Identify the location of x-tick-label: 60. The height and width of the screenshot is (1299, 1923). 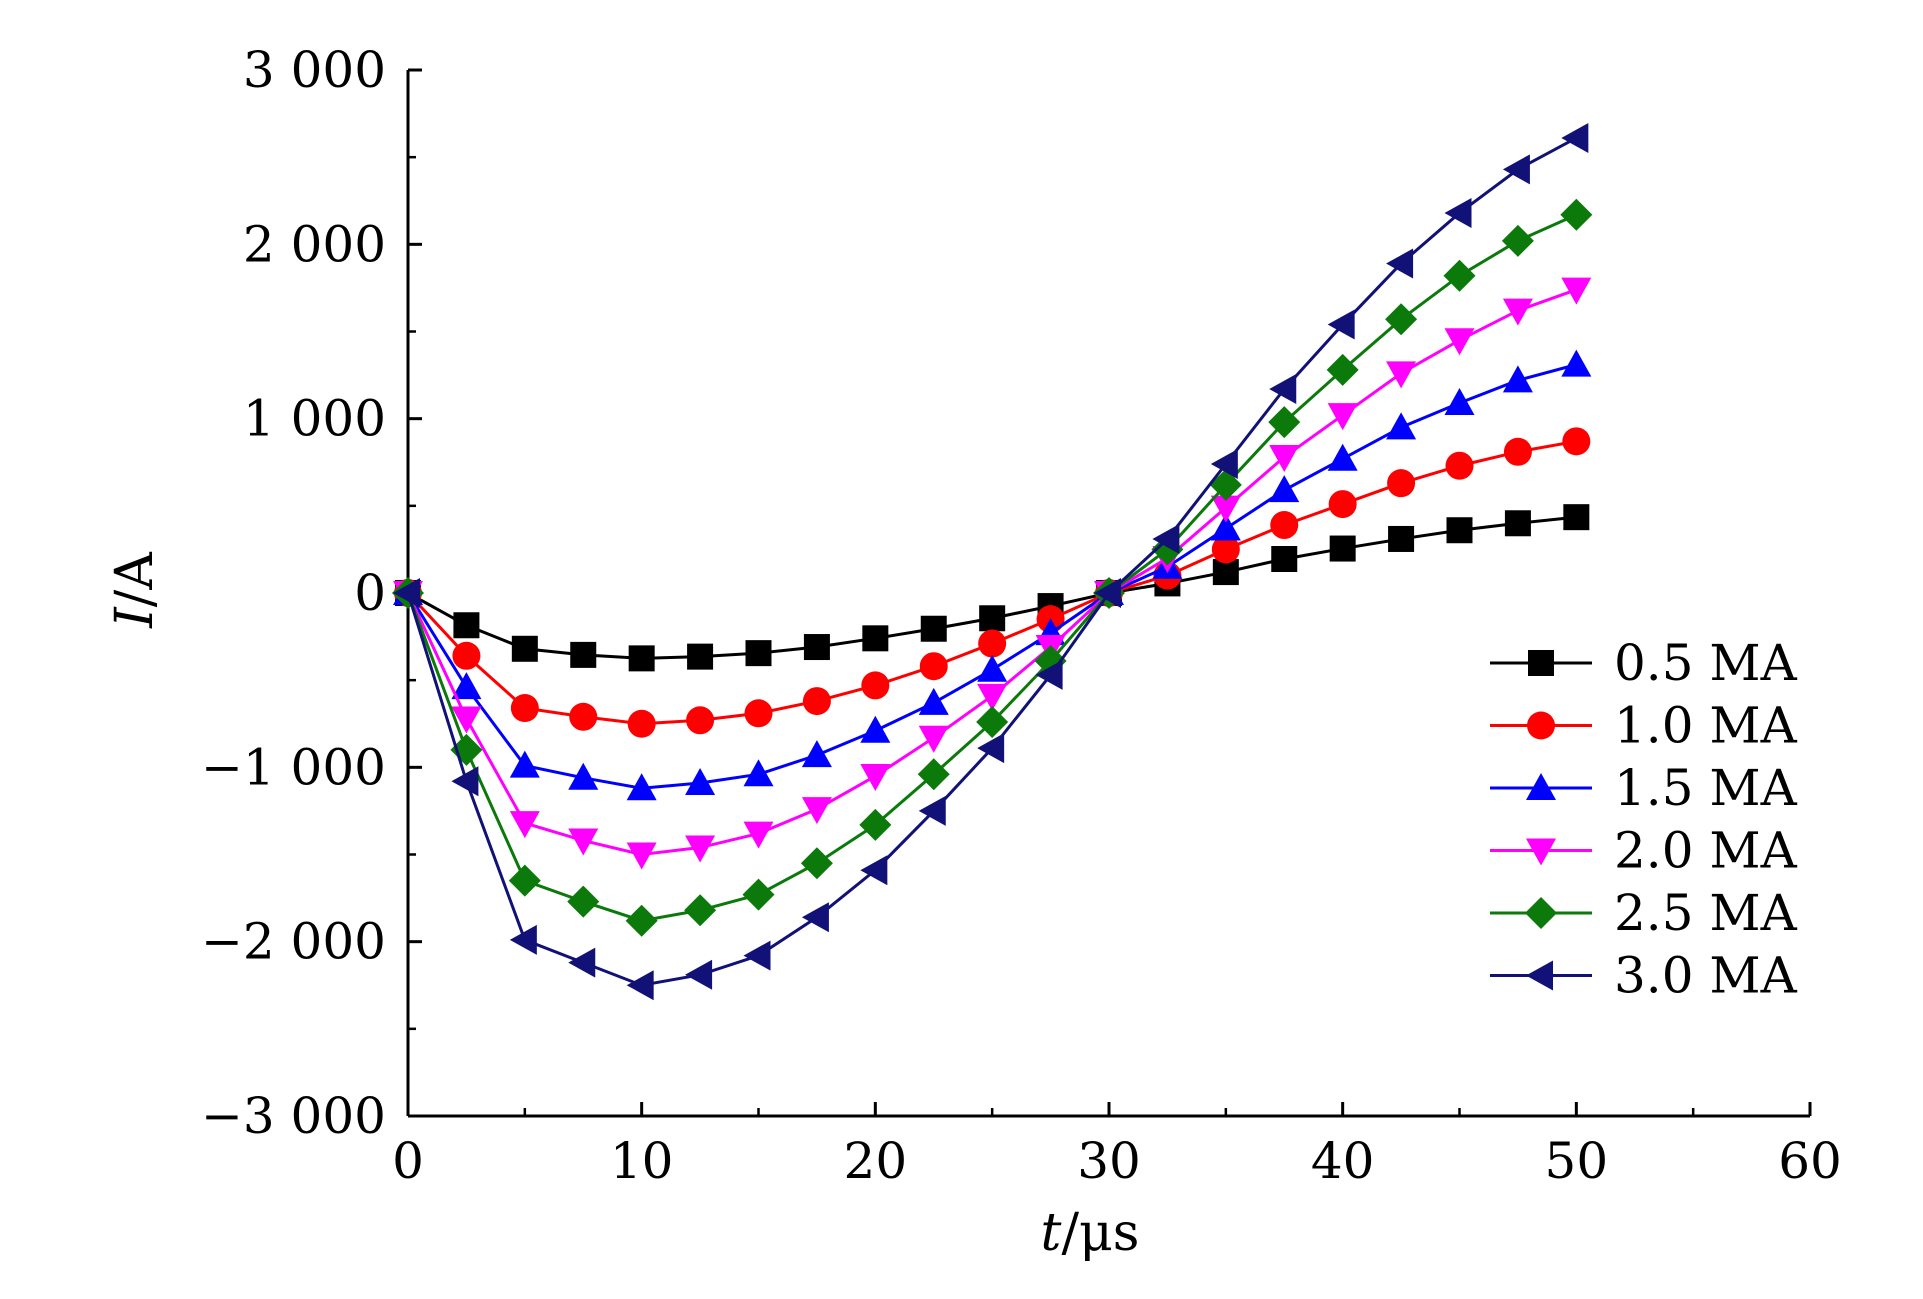
(1810, 1161).